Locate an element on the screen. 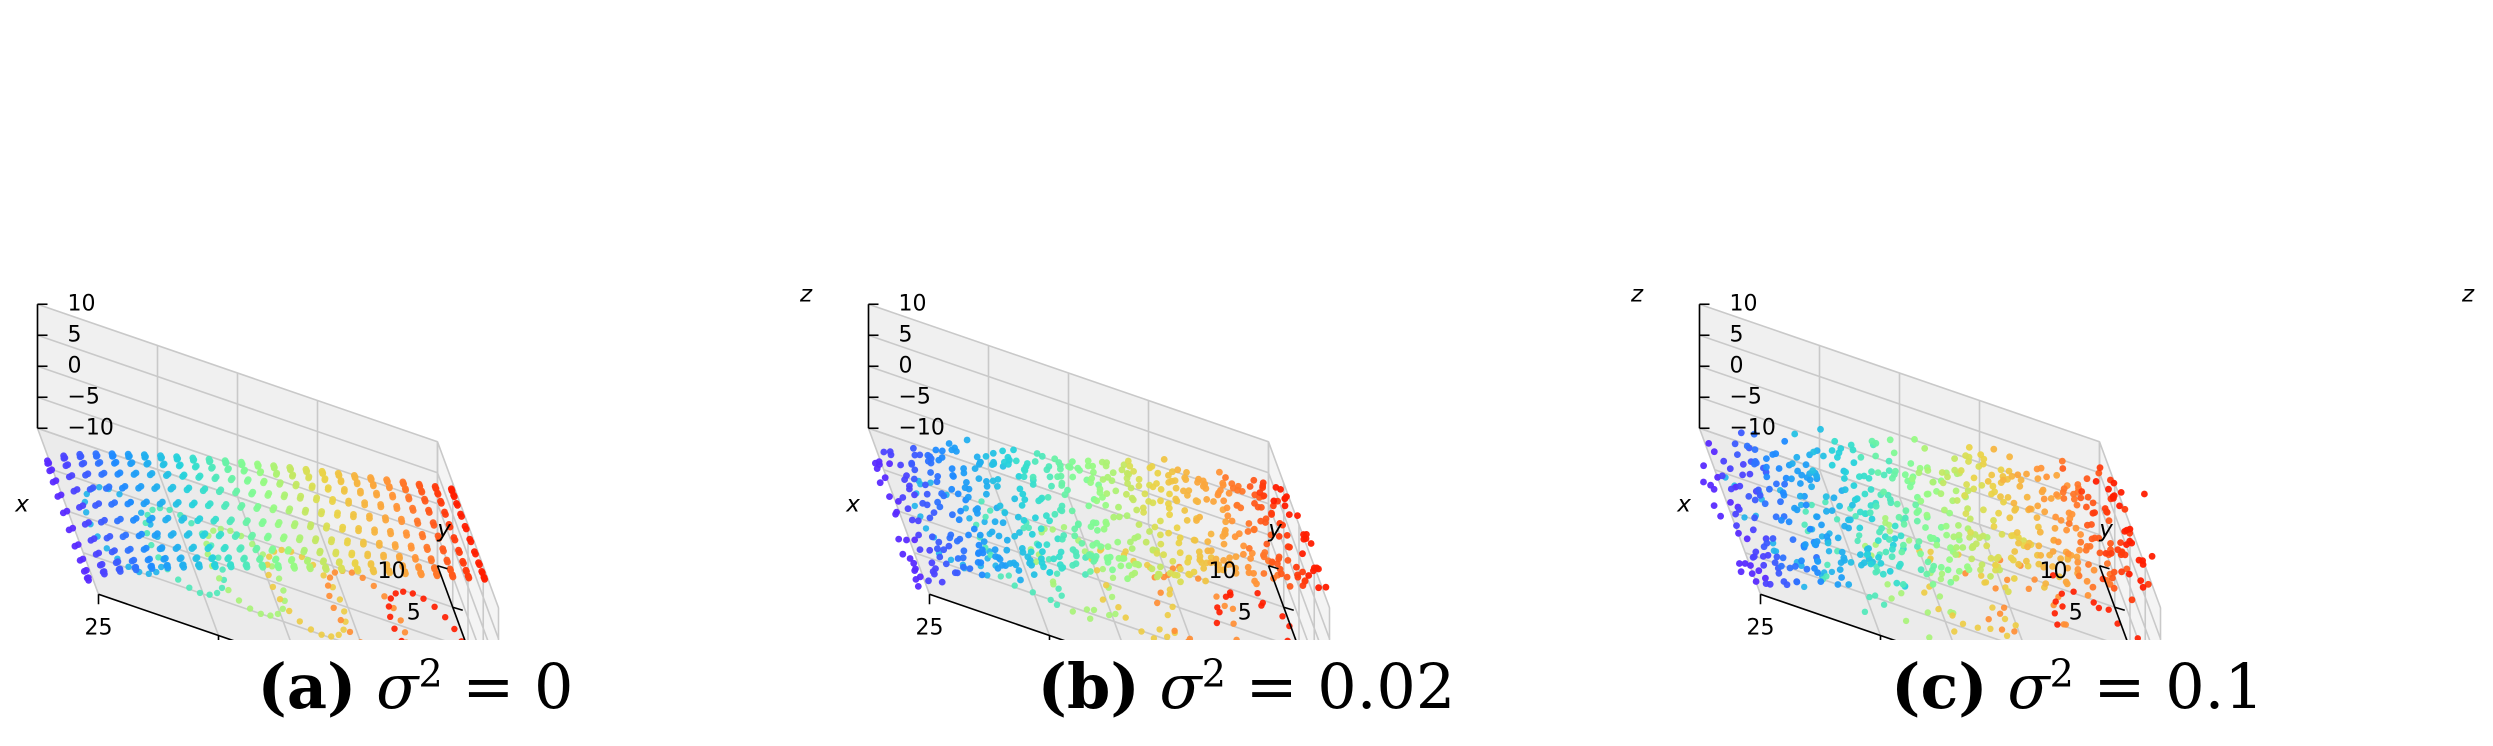 The width and height of the screenshot is (2493, 746). caption-symbol: σ is located at coordinates (397, 686).